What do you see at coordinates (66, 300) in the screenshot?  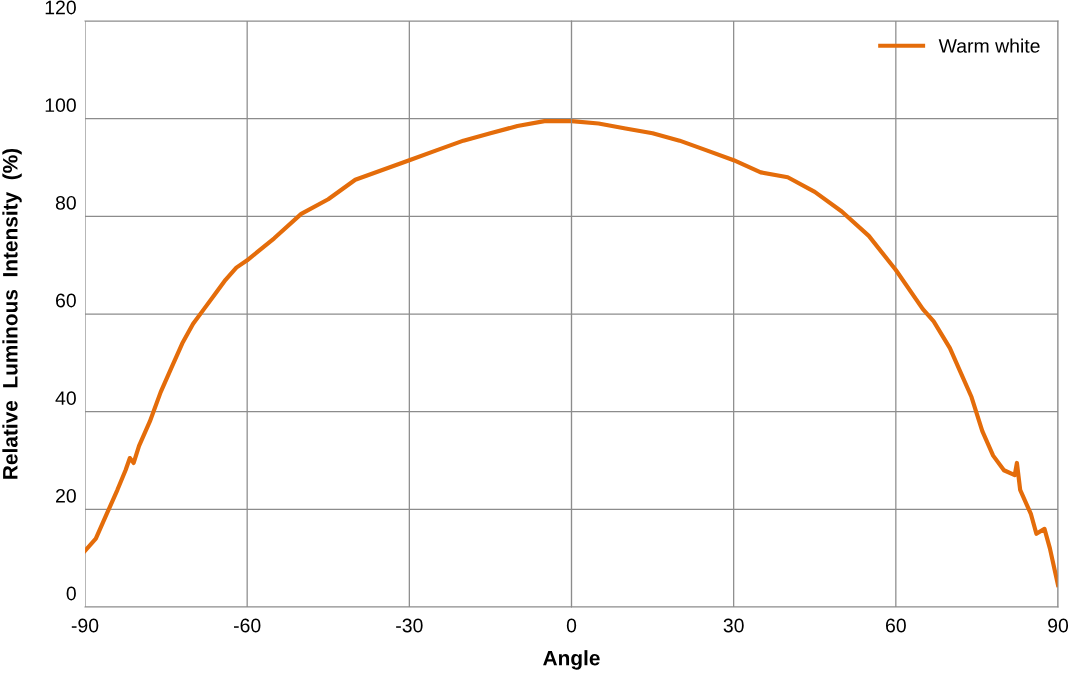 I see `y-tick-label: 60` at bounding box center [66, 300].